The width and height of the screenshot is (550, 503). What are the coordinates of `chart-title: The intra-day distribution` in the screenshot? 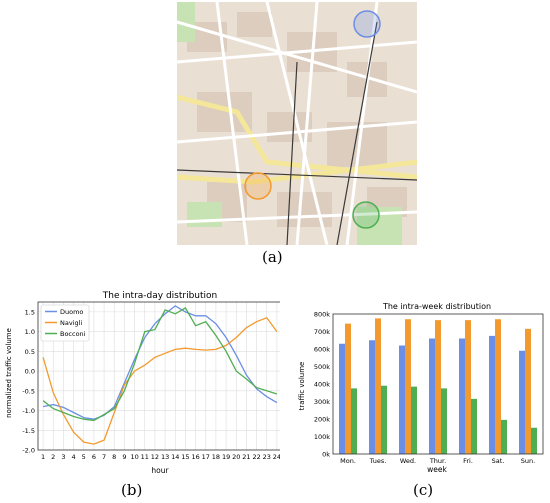 It's located at (160, 296).